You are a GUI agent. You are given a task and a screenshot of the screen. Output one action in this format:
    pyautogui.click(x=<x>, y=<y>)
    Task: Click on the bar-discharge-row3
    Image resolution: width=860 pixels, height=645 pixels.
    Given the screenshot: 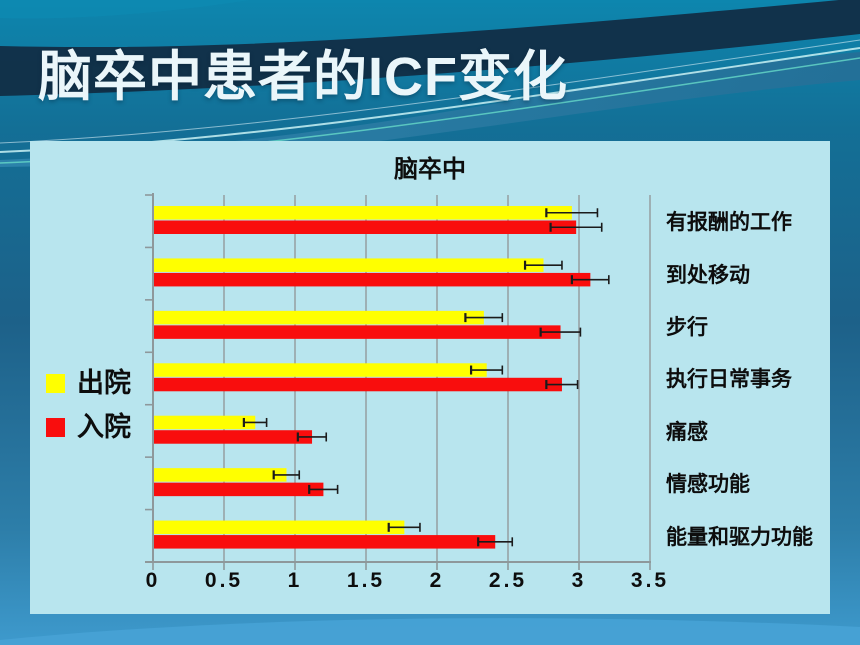 What is the action you would take?
    pyautogui.click(x=320, y=370)
    